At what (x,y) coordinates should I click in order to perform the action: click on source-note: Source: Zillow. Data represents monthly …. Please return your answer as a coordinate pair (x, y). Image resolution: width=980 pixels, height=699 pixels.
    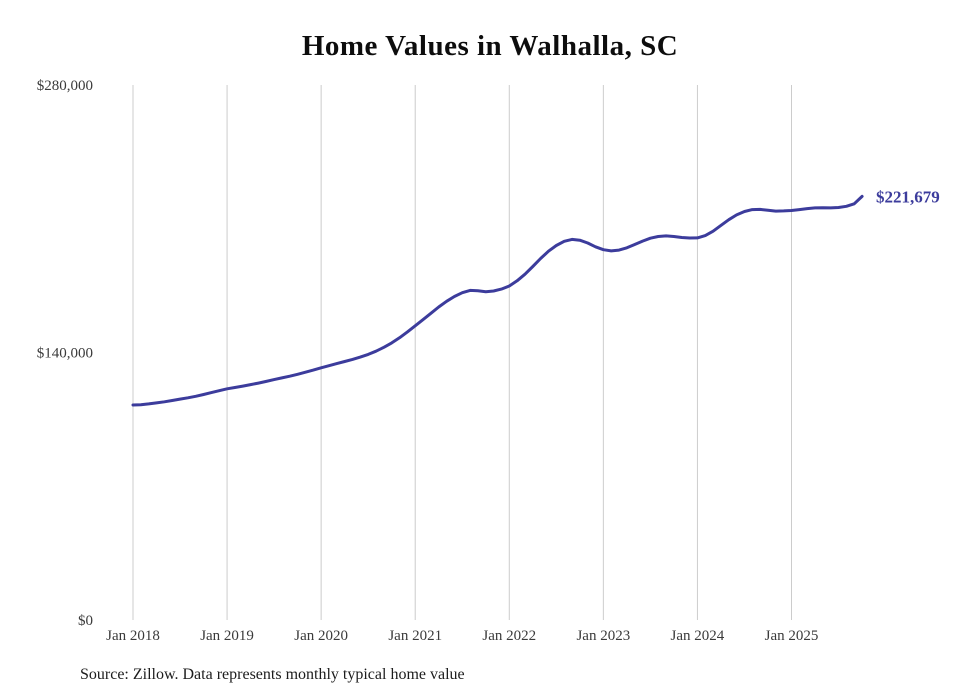
    Looking at the image, I should click on (272, 674).